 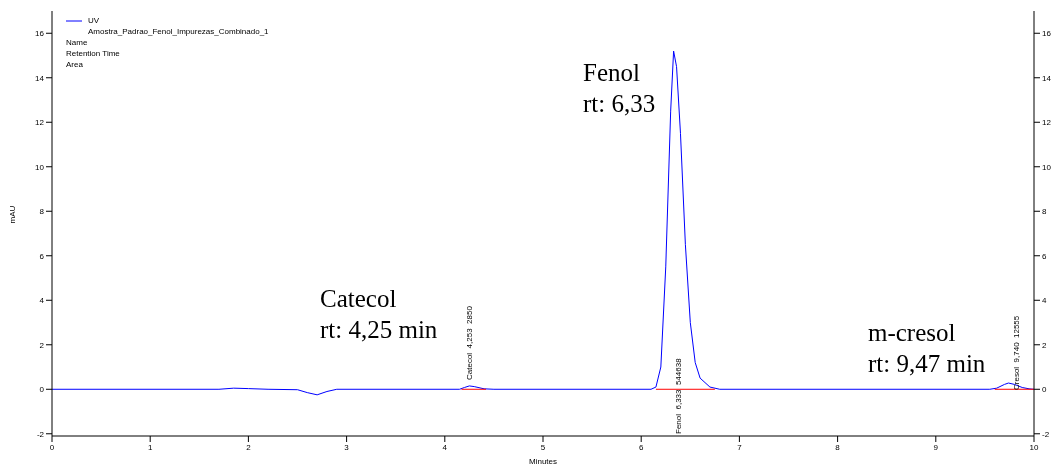 I want to click on y-tick-label: 6, so click(x=42, y=256).